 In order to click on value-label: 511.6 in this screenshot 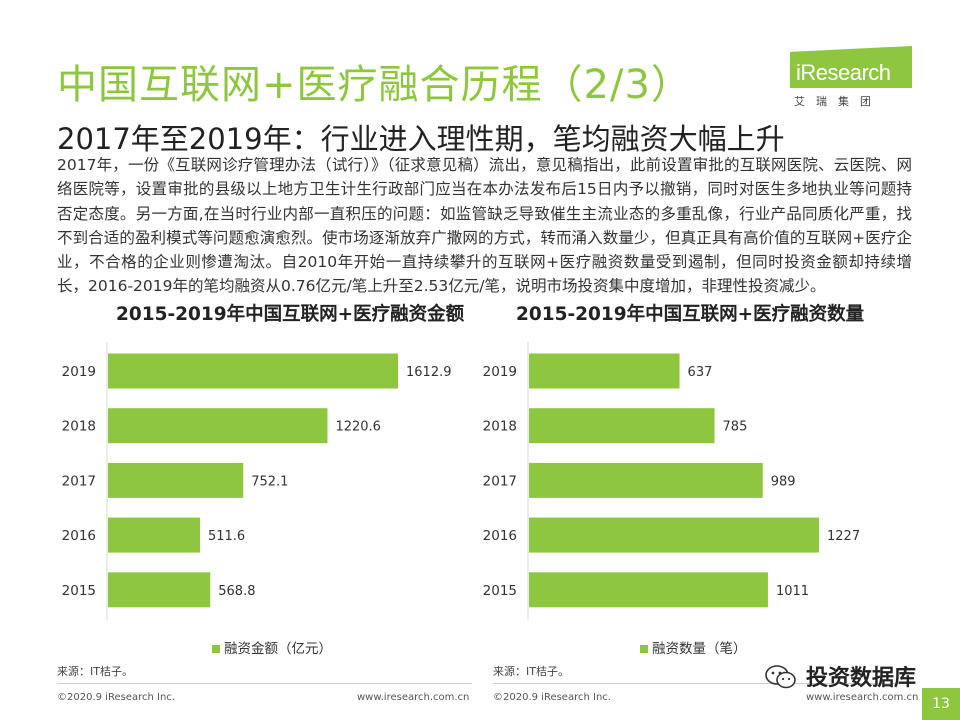, I will do `click(226, 536)`.